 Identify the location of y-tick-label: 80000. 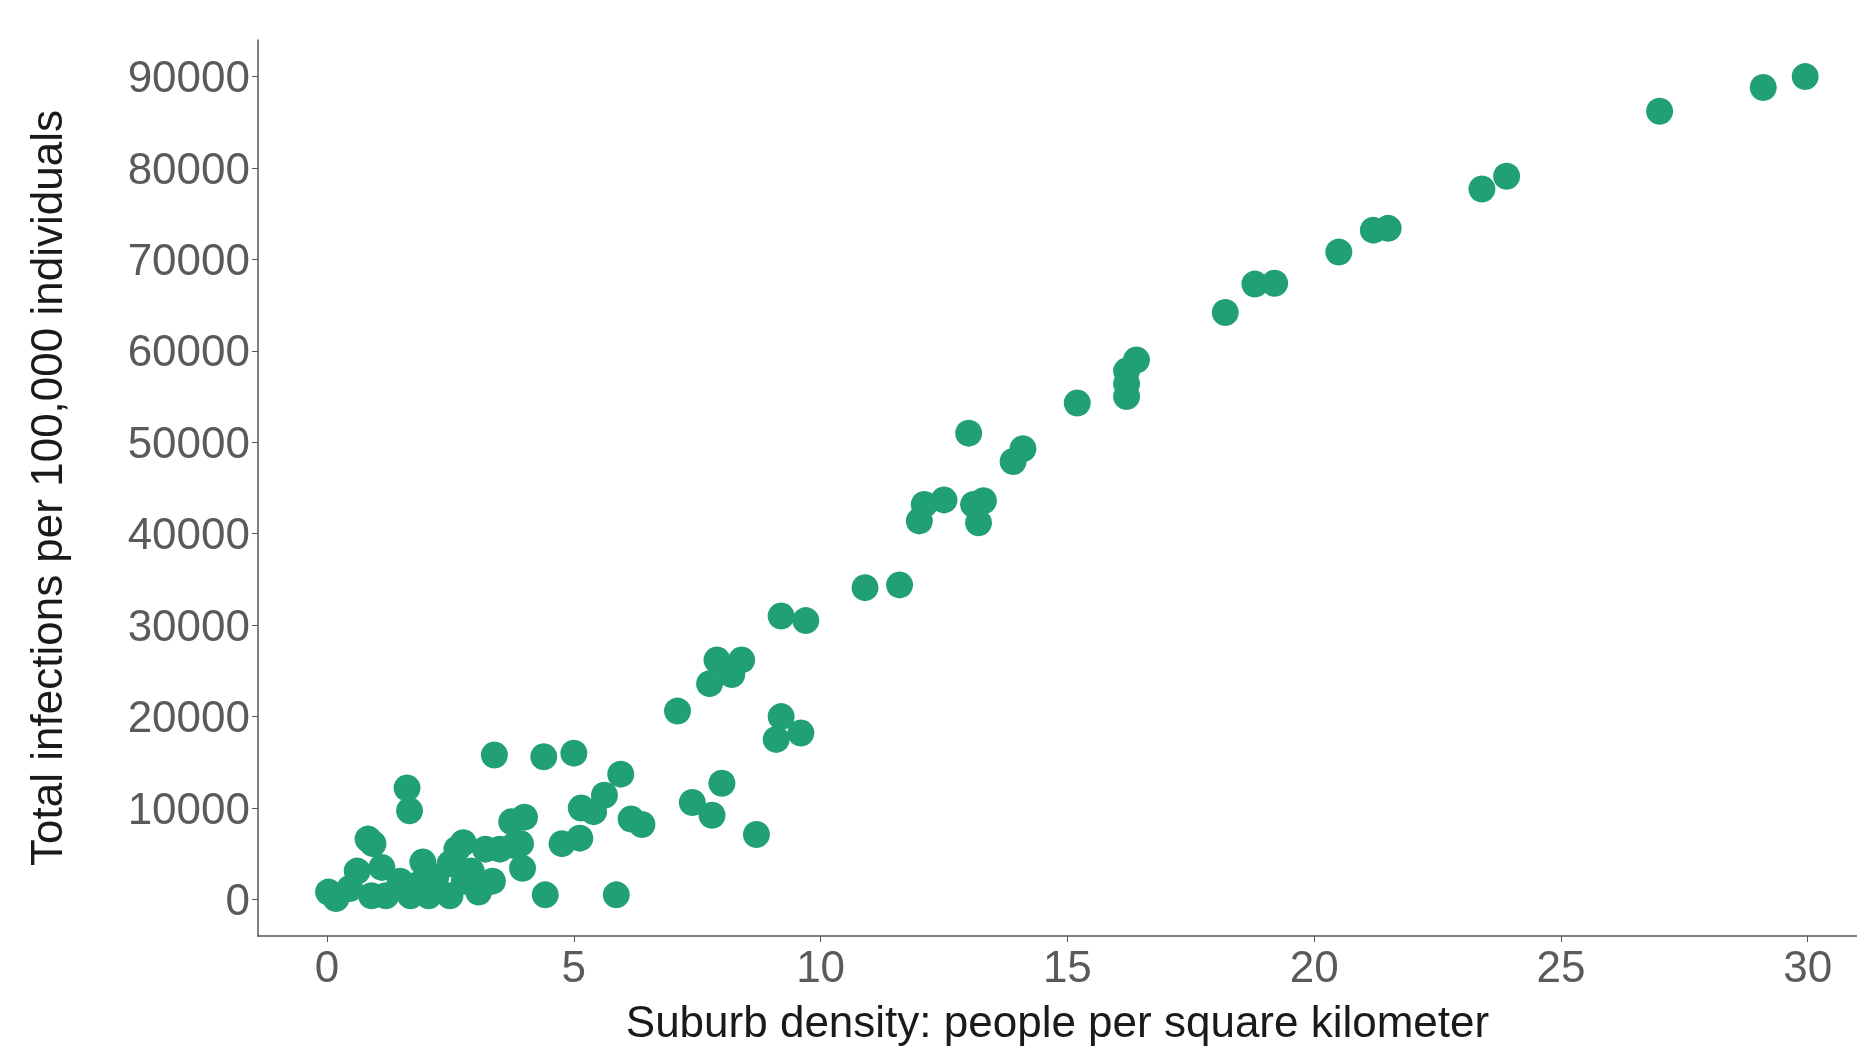
(188, 168).